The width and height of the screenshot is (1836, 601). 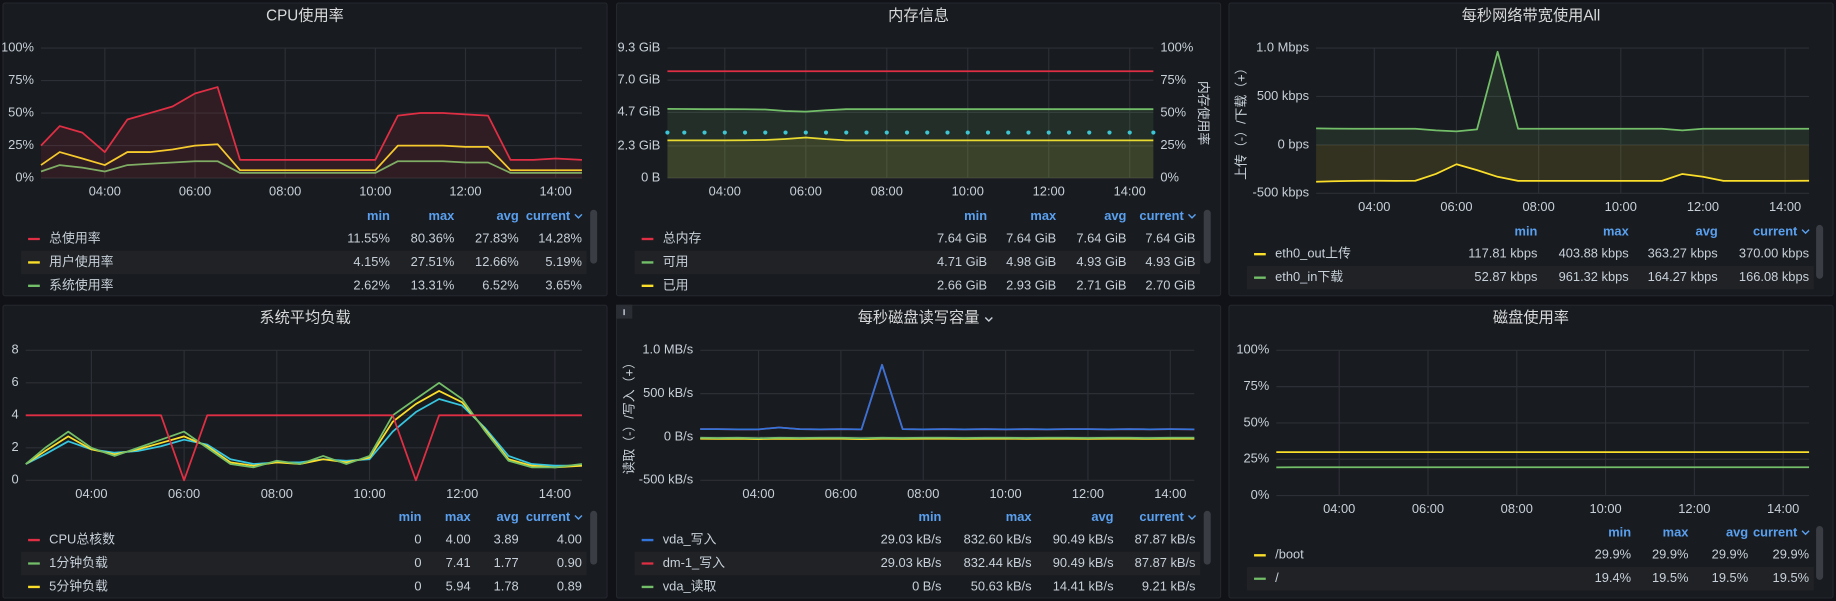 What do you see at coordinates (82, 538) in the screenshot?
I see `legend-label: CPU总核数` at bounding box center [82, 538].